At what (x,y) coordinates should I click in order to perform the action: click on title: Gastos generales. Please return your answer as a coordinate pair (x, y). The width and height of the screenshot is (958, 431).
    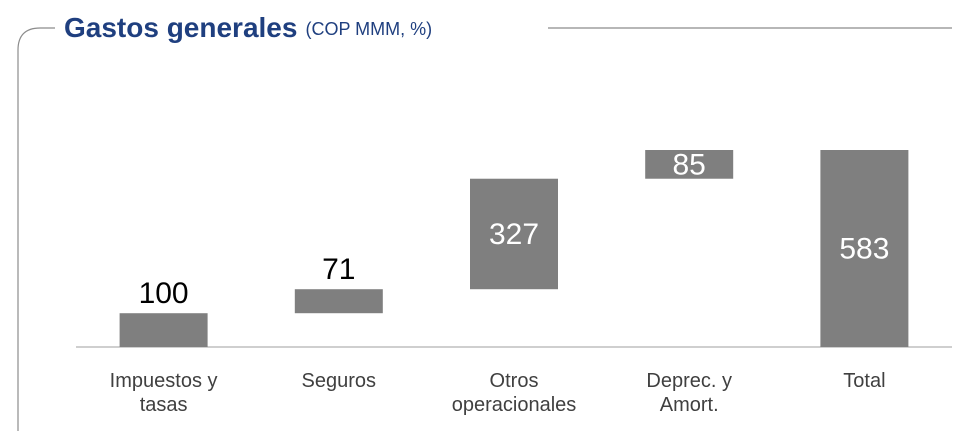
    Looking at the image, I should click on (180, 27).